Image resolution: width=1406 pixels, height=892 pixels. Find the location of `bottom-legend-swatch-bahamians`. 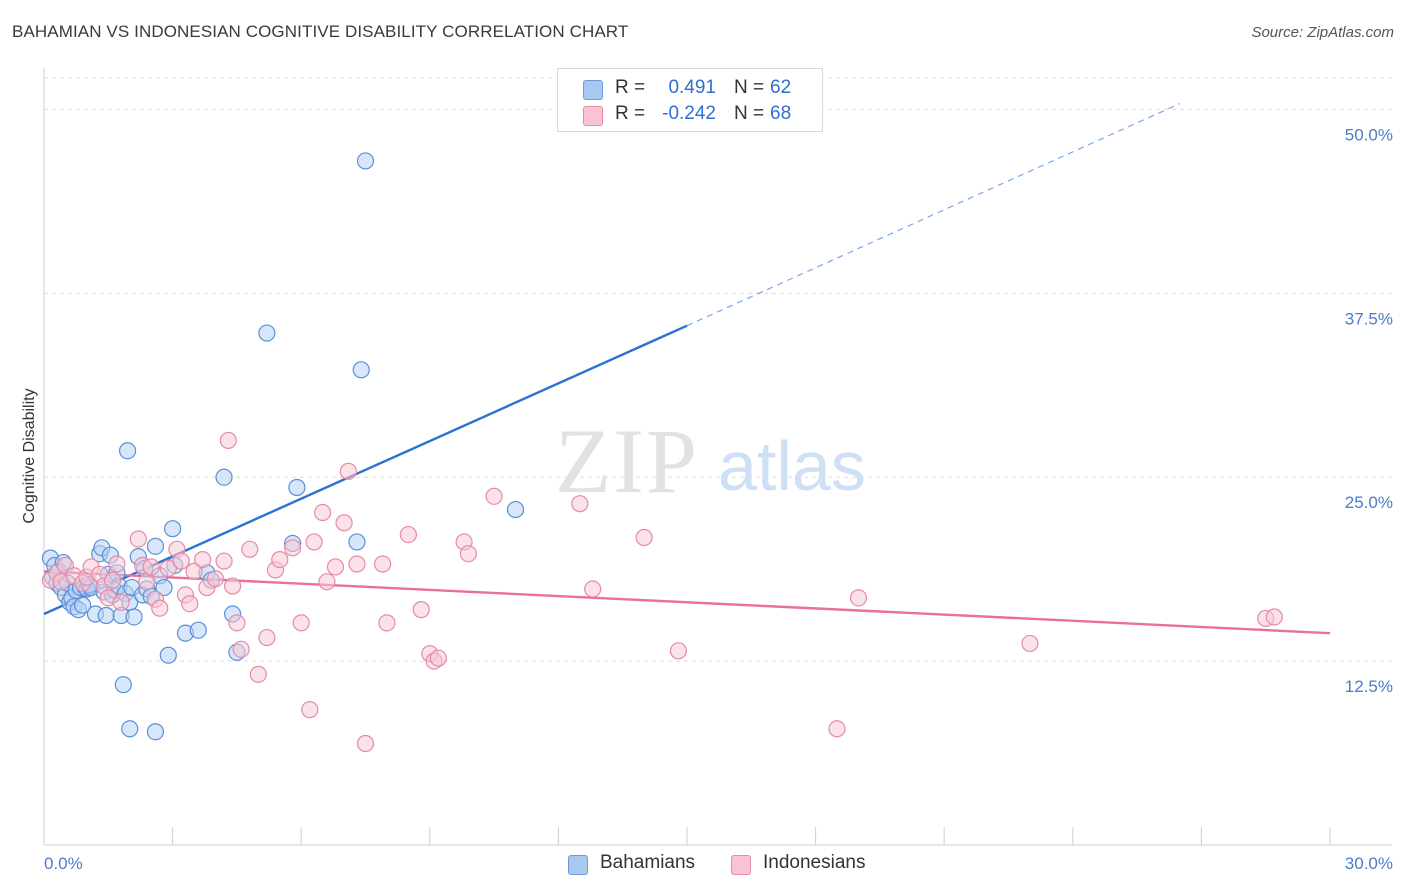

bottom-legend-swatch-bahamians is located at coordinates (578, 865).